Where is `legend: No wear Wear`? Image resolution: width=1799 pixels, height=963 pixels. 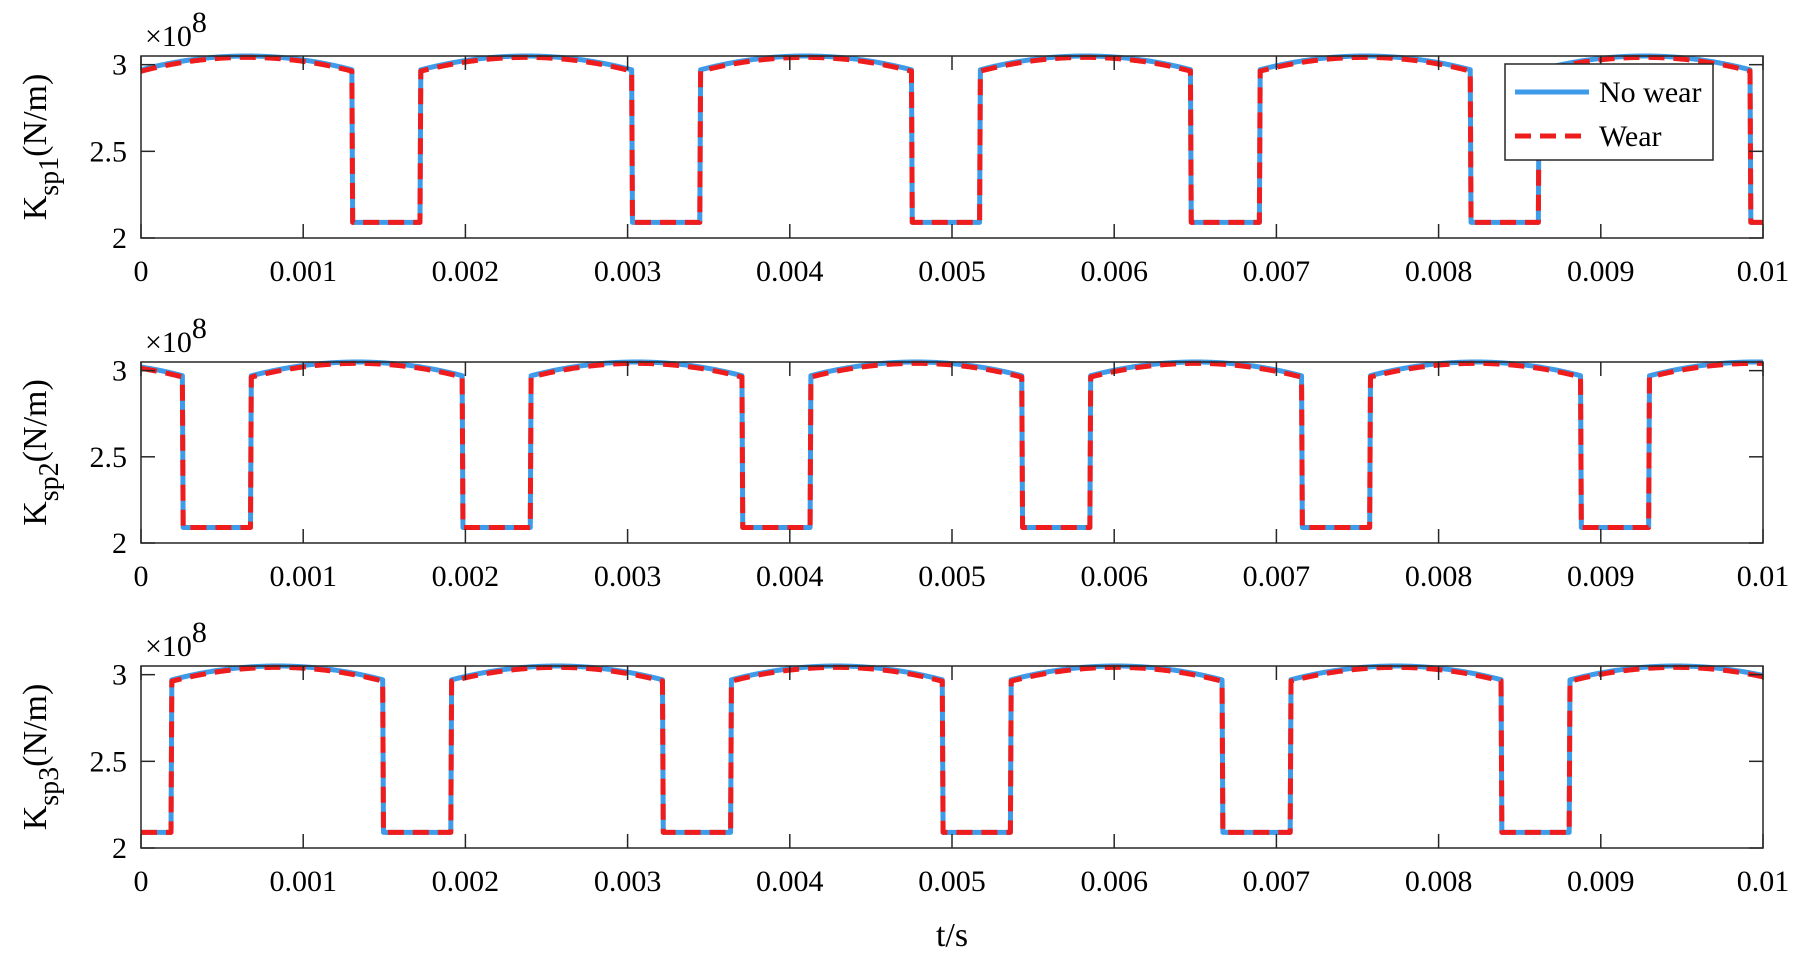
legend: No wear Wear is located at coordinates (1609, 112).